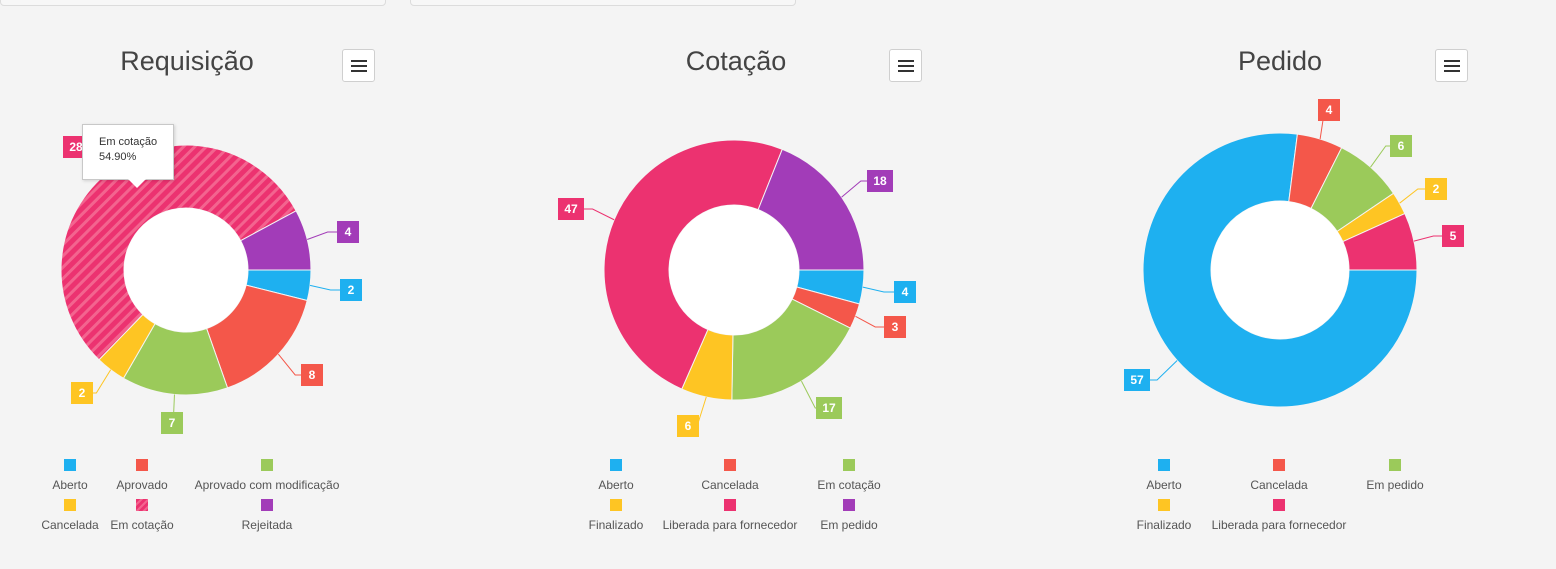 The image size is (1556, 569). Describe the element at coordinates (1395, 485) in the screenshot. I see `legend-label: Em pedido` at that location.